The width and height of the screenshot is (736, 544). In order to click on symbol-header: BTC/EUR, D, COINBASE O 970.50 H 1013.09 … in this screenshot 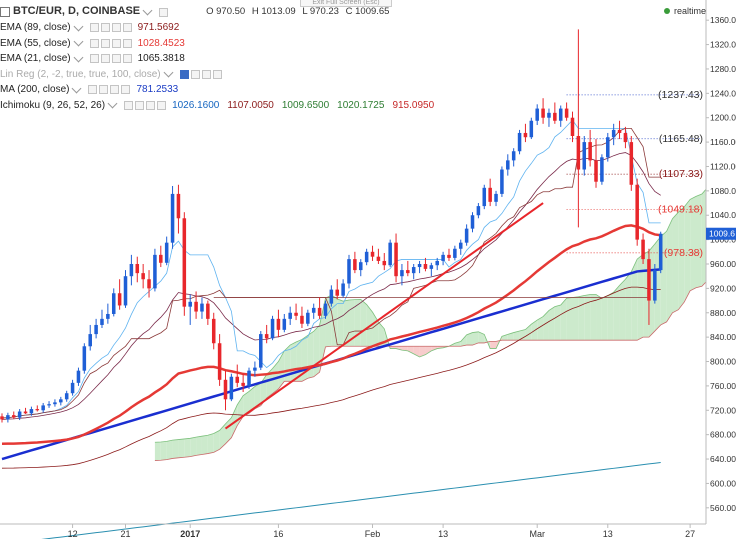, I will do `click(220, 12)`.